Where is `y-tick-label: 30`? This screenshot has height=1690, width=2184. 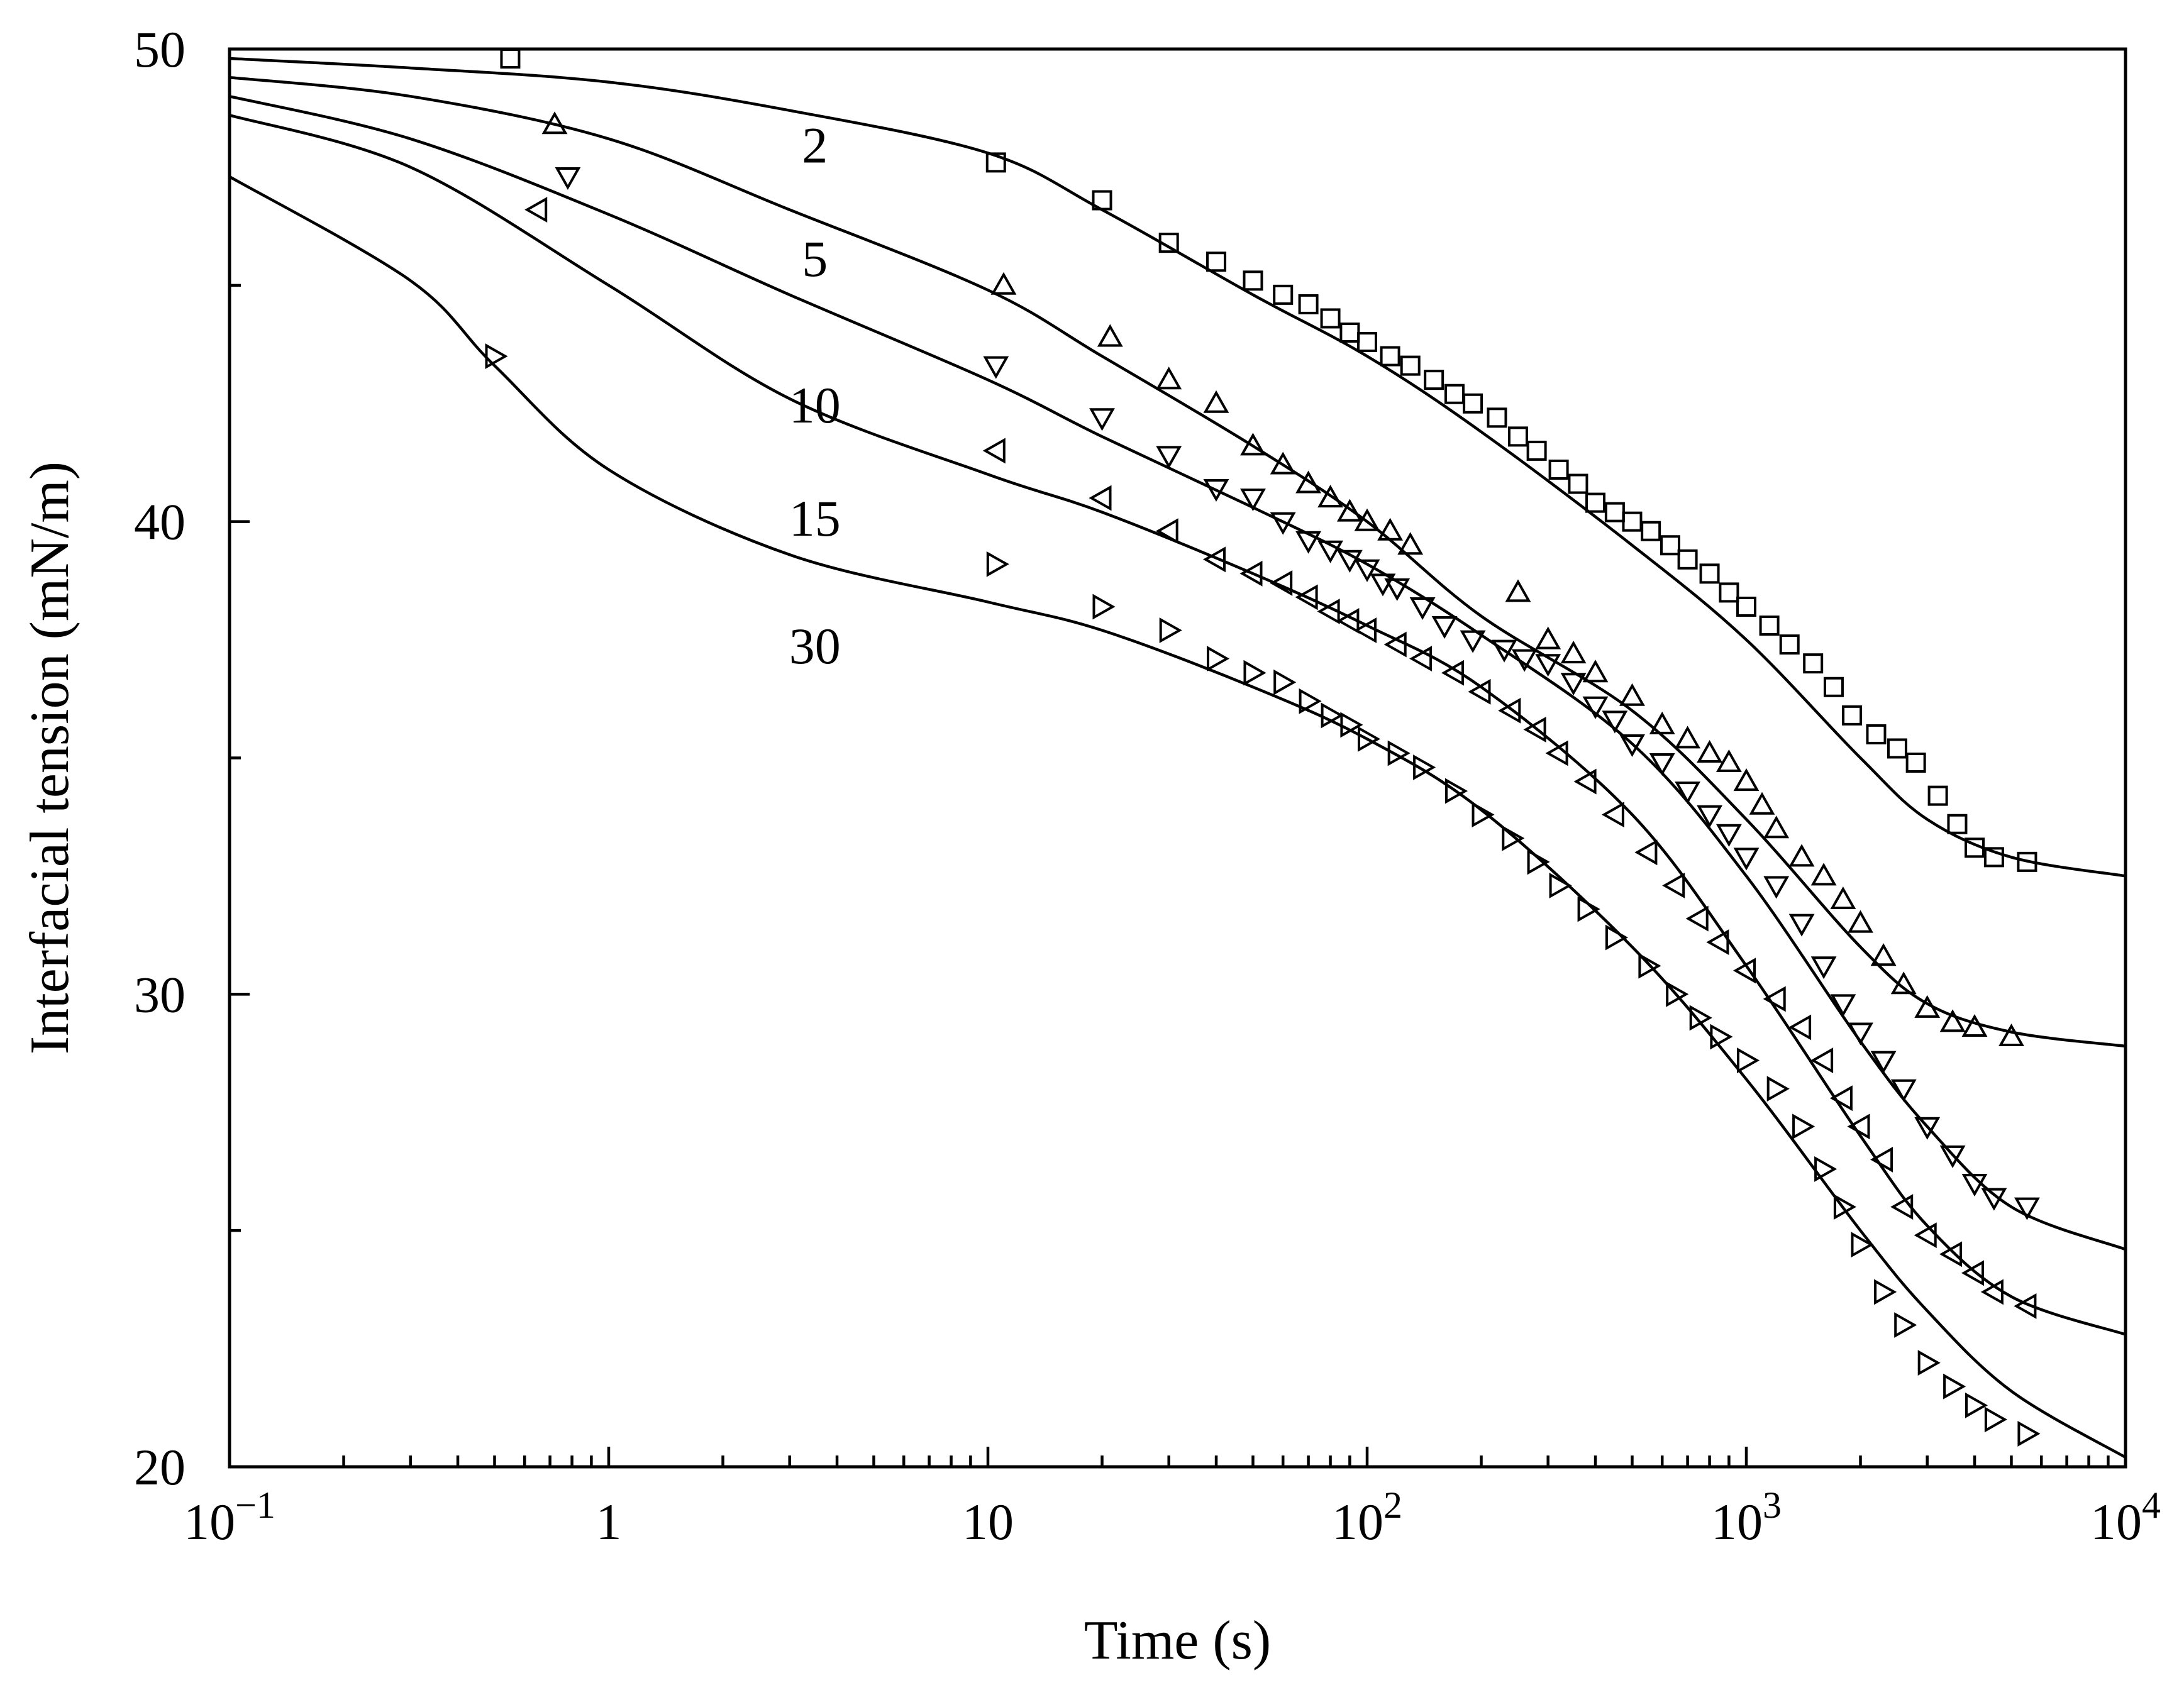
y-tick-label: 30 is located at coordinates (160, 994).